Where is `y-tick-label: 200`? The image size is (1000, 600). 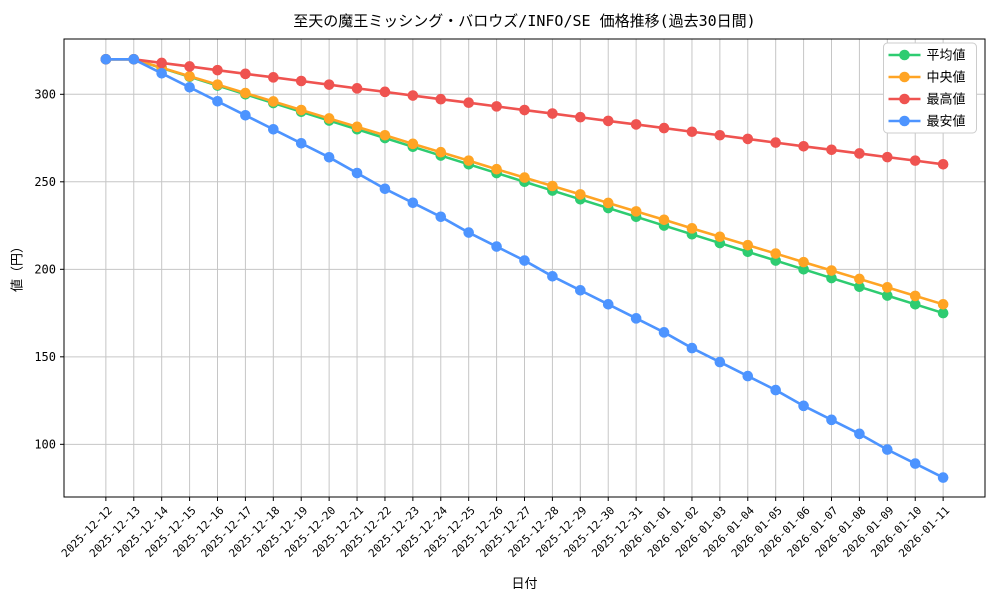
y-tick-label: 200 is located at coordinates (45, 269).